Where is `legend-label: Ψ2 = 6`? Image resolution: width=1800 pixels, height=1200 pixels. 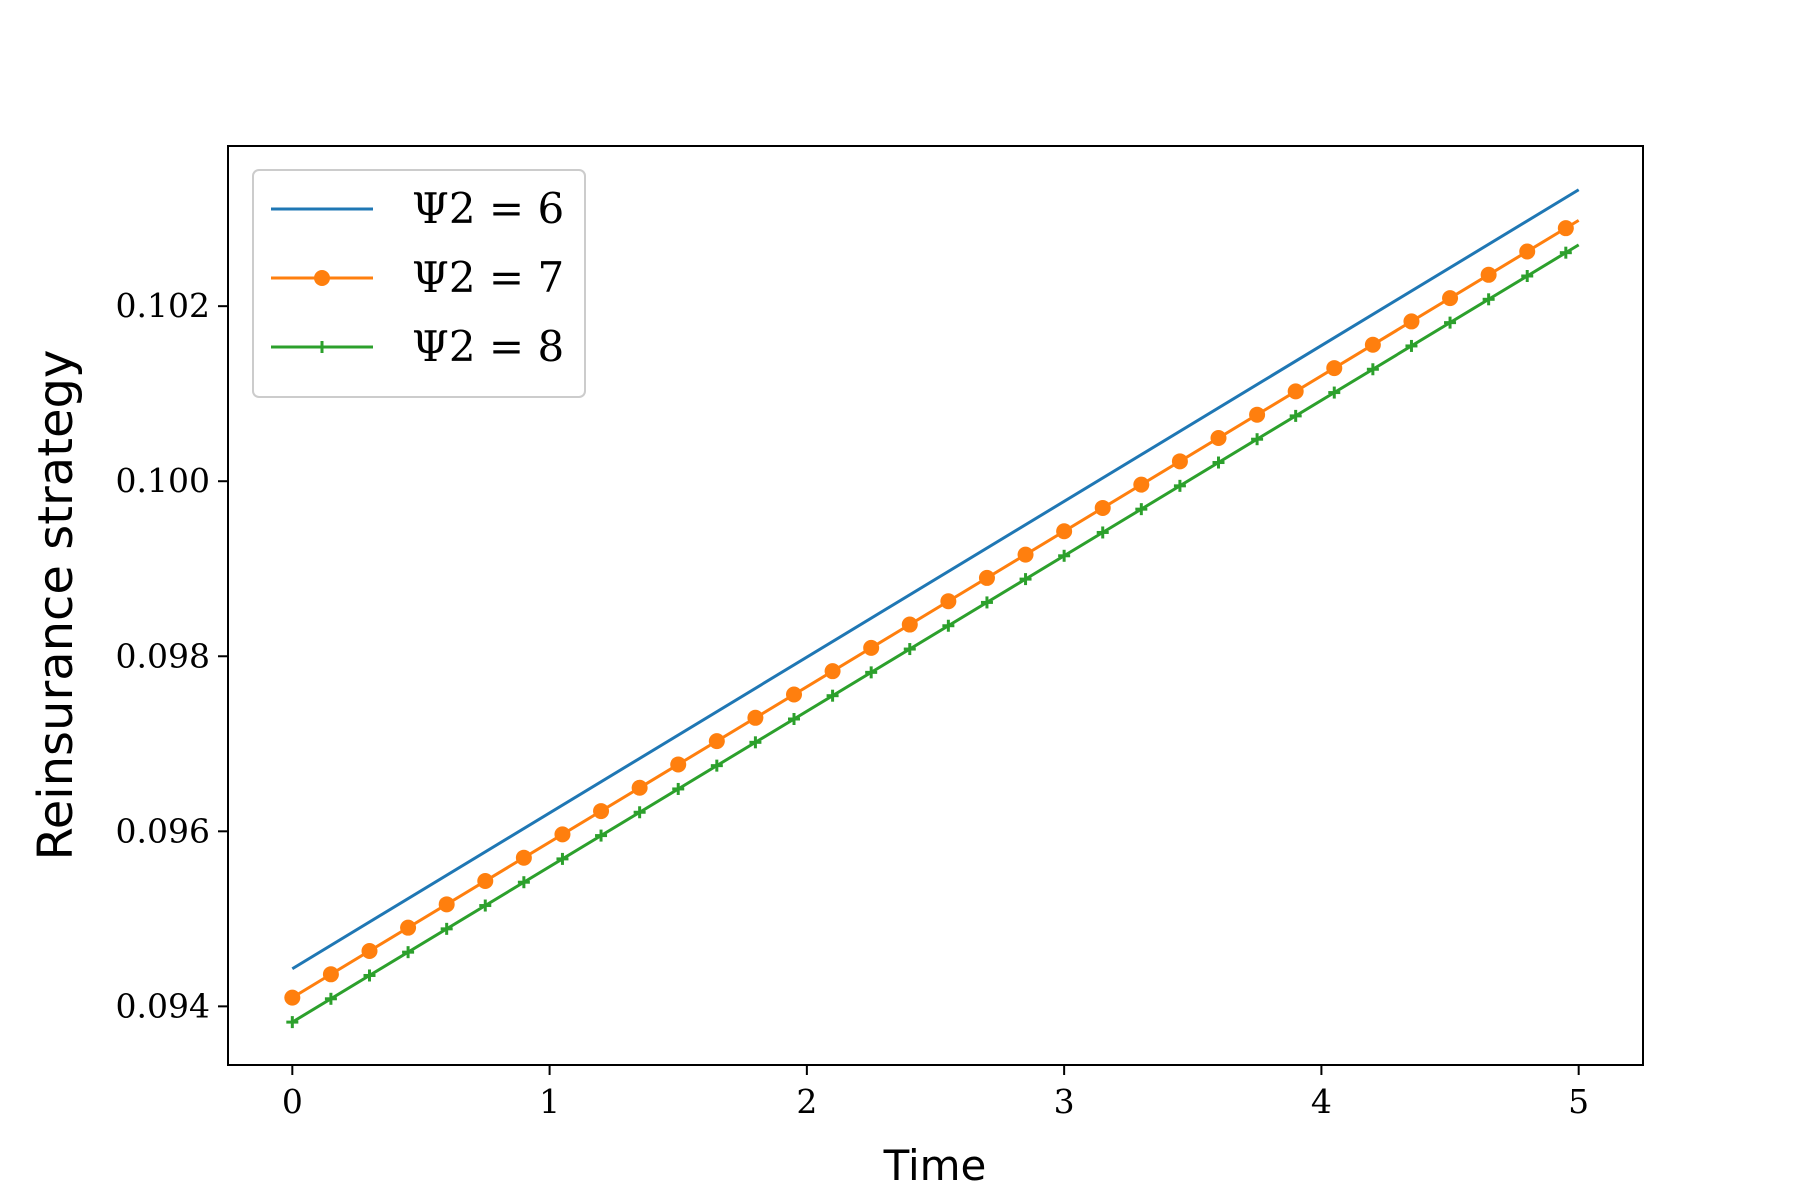 legend-label: Ψ2 = 6 is located at coordinates (488, 208).